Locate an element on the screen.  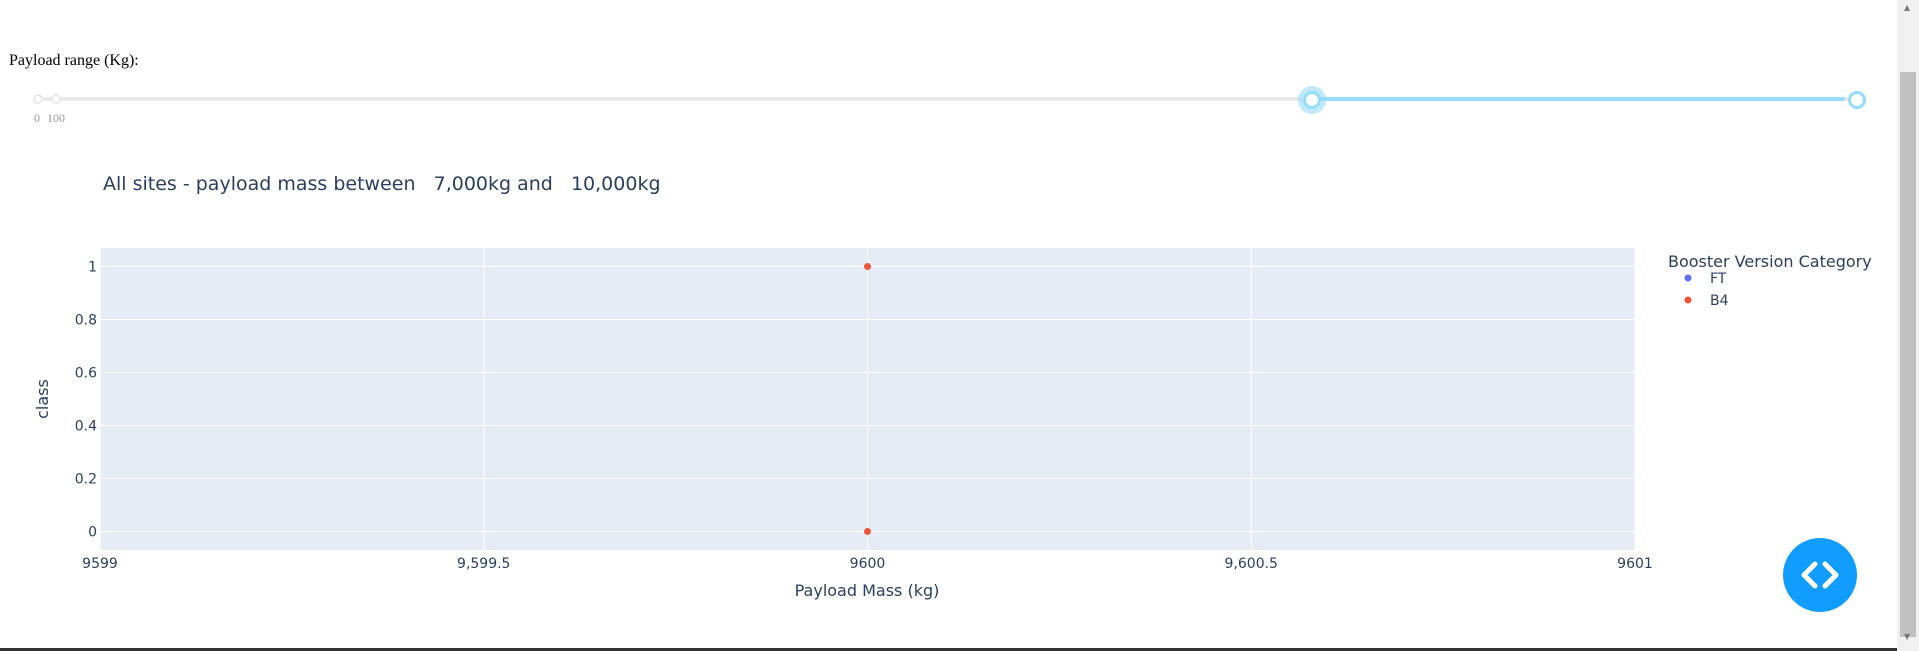
slider-mark-label-0: 0 is located at coordinates (37, 118).